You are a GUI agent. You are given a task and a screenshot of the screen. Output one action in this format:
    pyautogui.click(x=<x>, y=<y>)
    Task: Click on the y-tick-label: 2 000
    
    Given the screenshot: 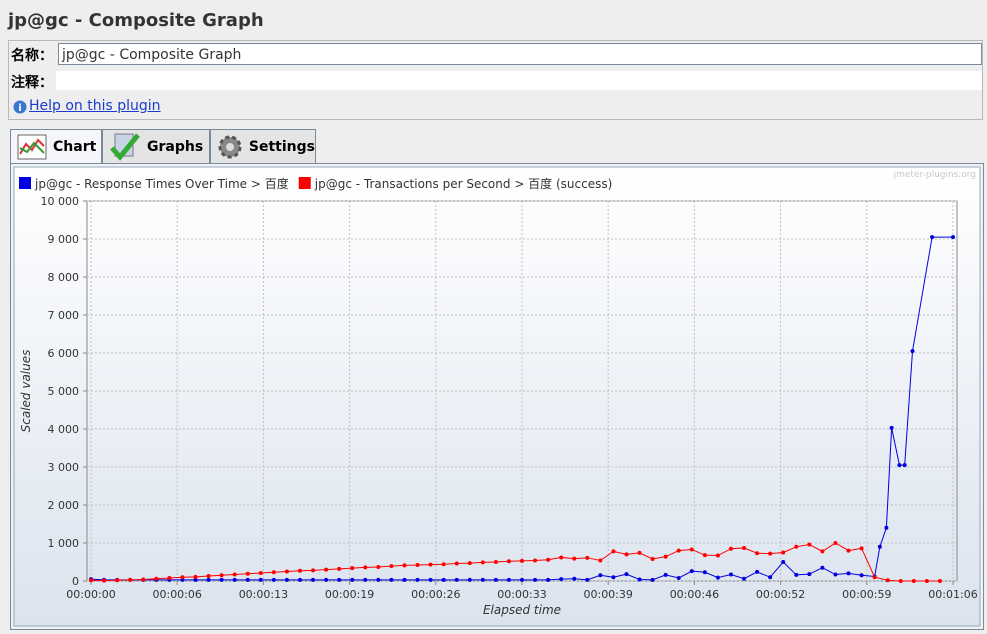 What is the action you would take?
    pyautogui.click(x=64, y=505)
    